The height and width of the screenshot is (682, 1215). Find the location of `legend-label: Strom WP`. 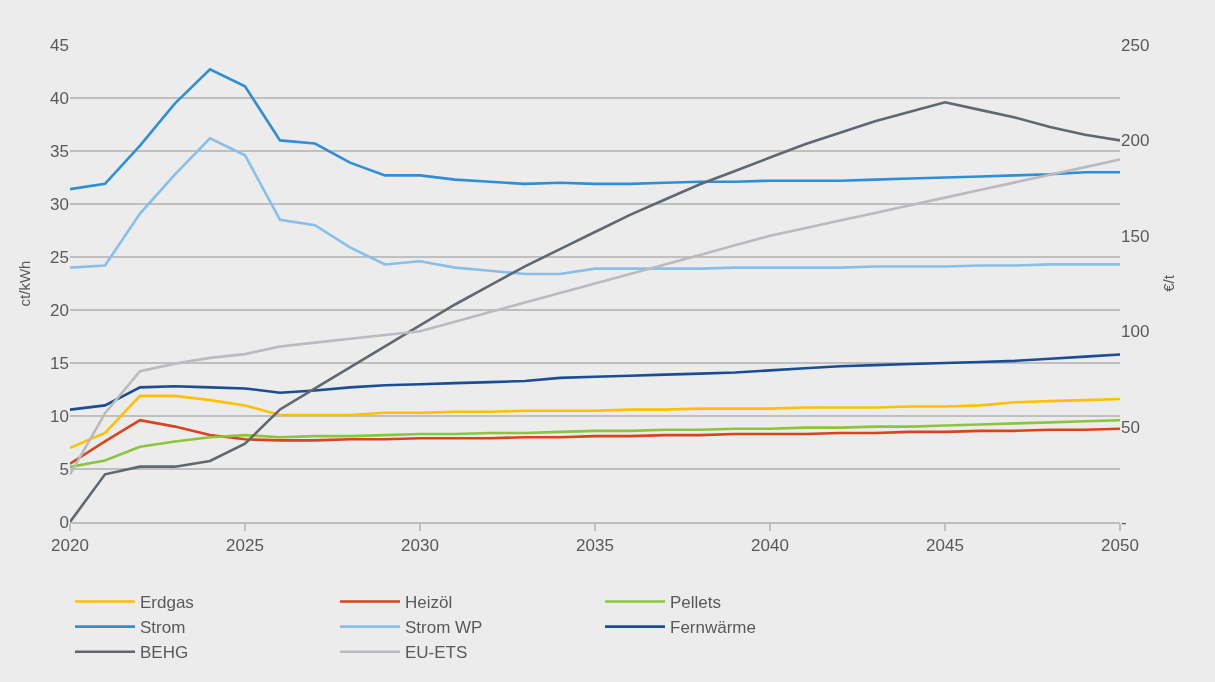

legend-label: Strom WP is located at coordinates (444, 628).